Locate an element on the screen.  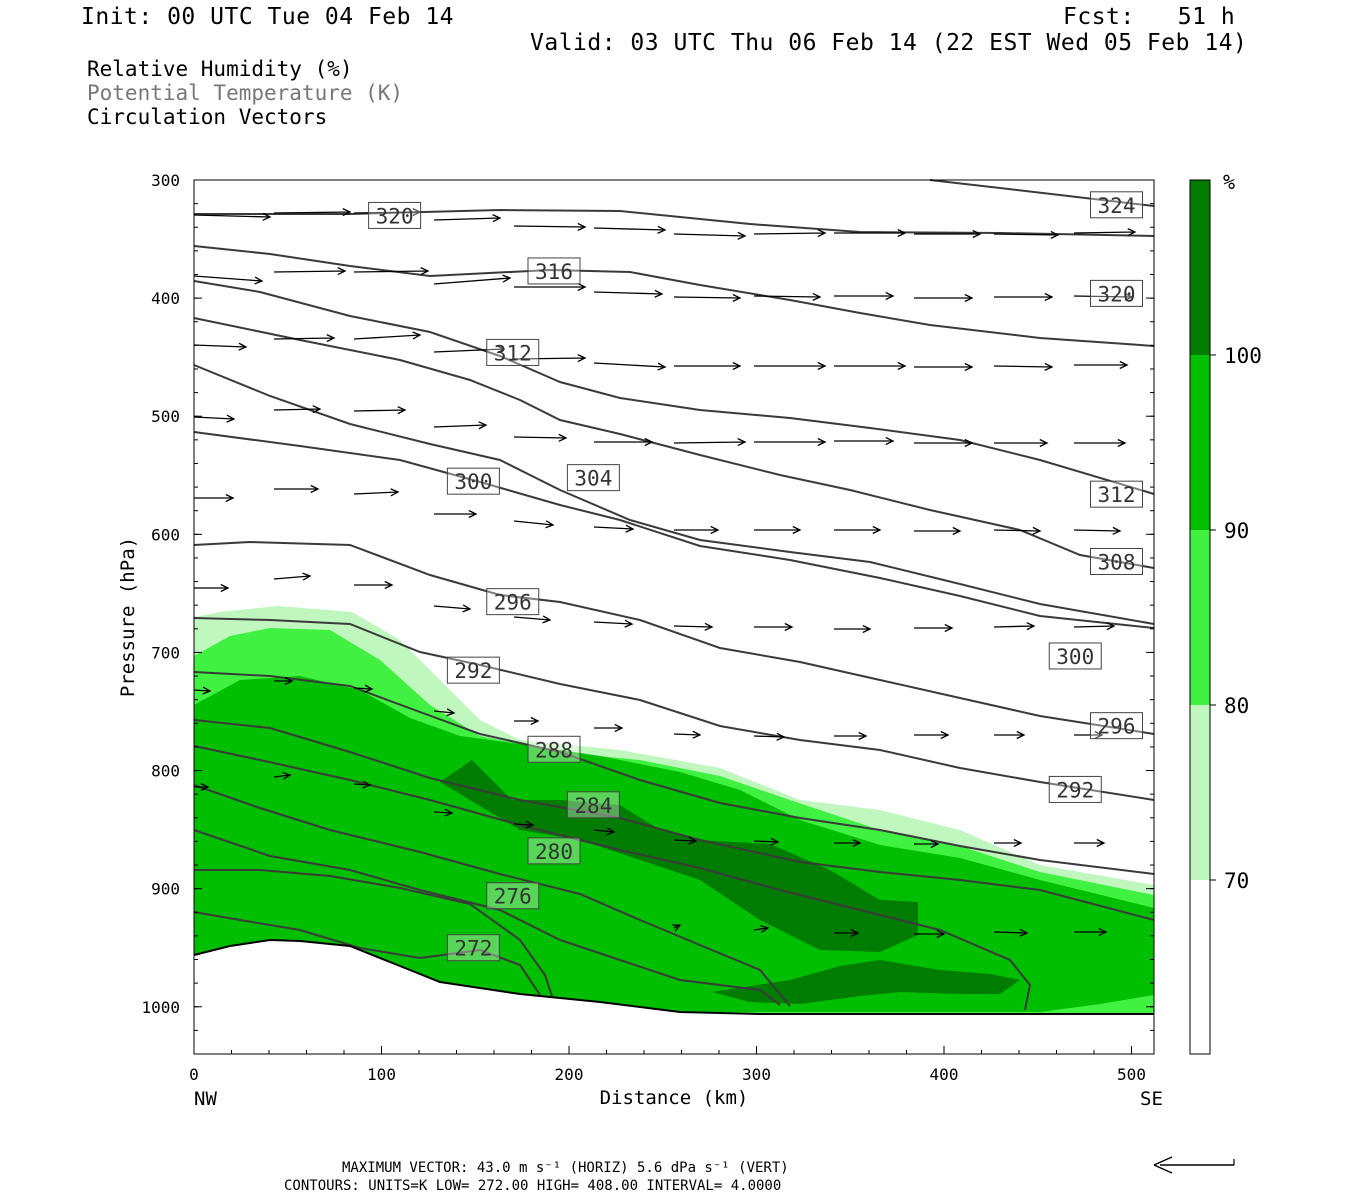
contour-label-13: 288 is located at coordinates (554, 750).